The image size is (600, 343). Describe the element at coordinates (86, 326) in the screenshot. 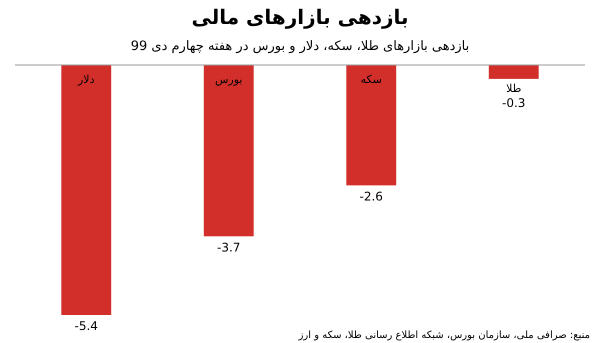

I see `data-label: -5.4` at that location.